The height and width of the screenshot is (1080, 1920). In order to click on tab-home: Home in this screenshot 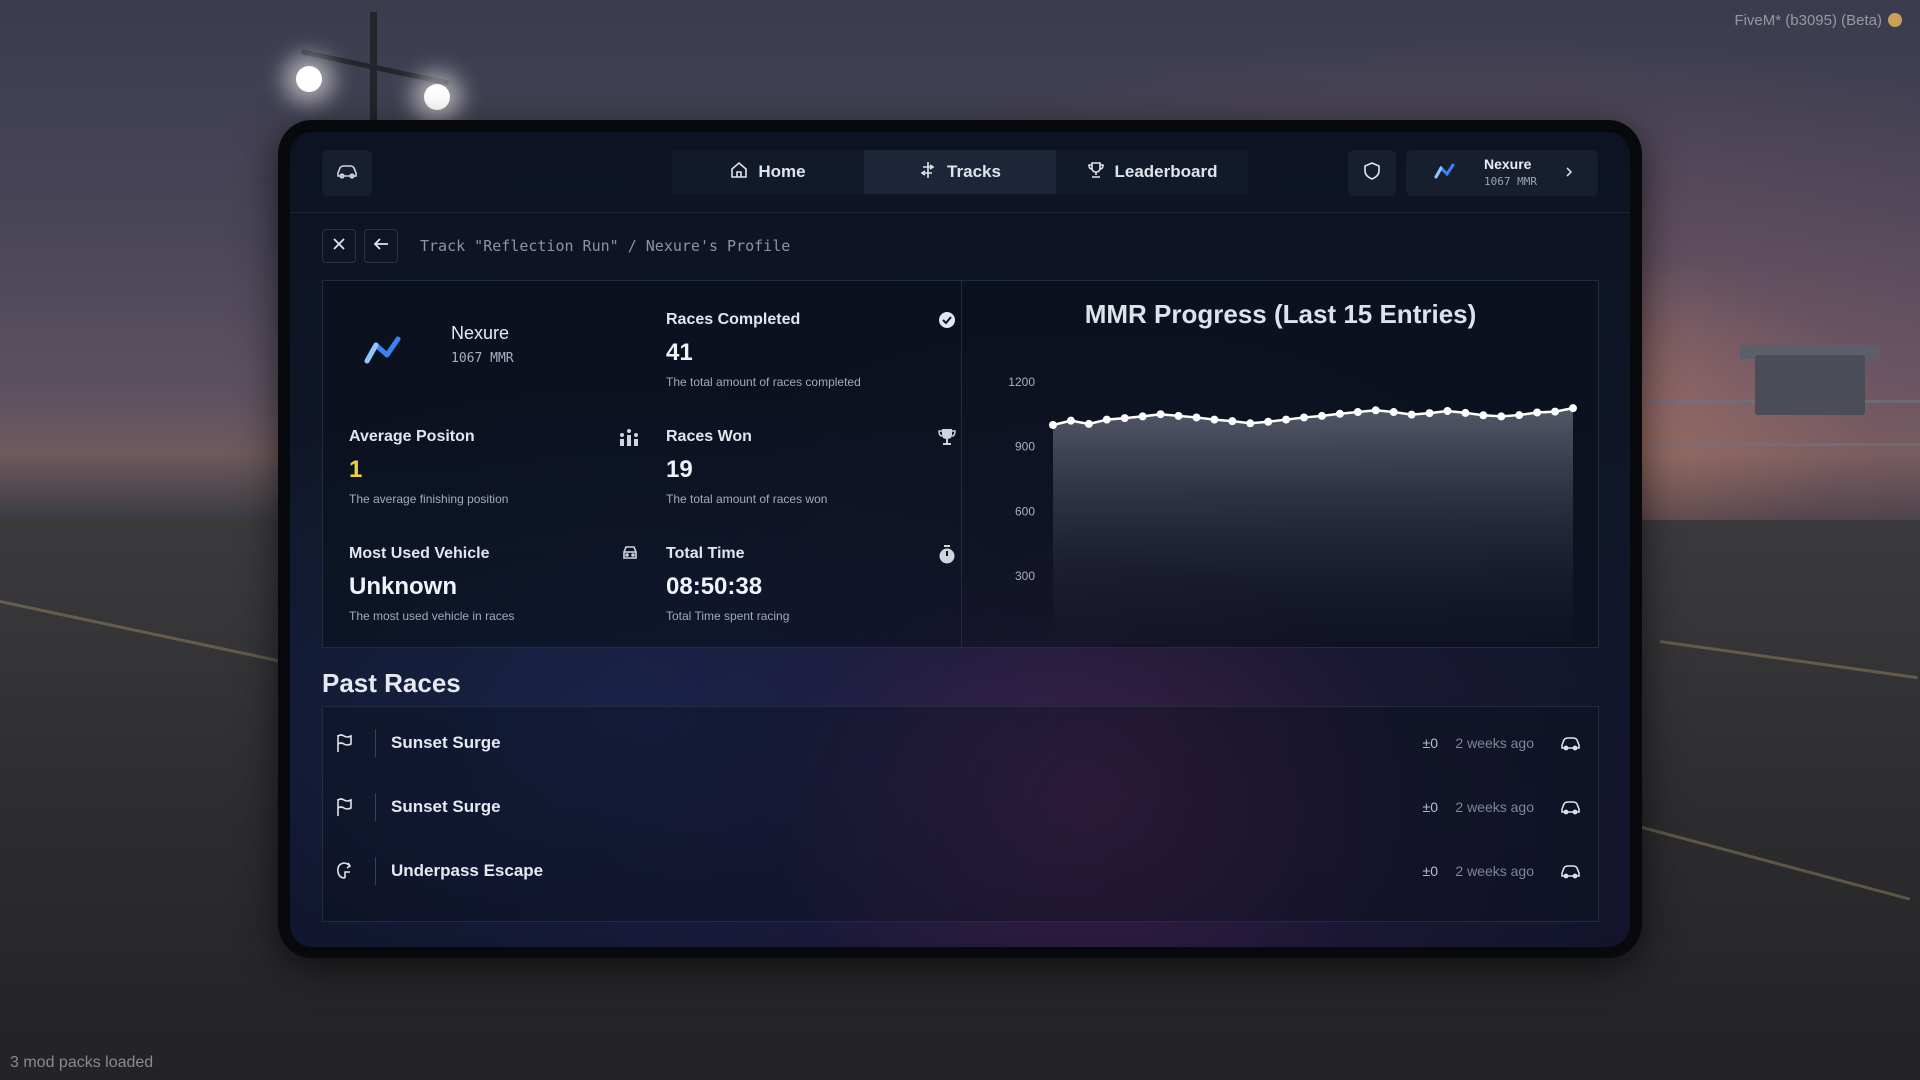, I will do `click(768, 172)`.